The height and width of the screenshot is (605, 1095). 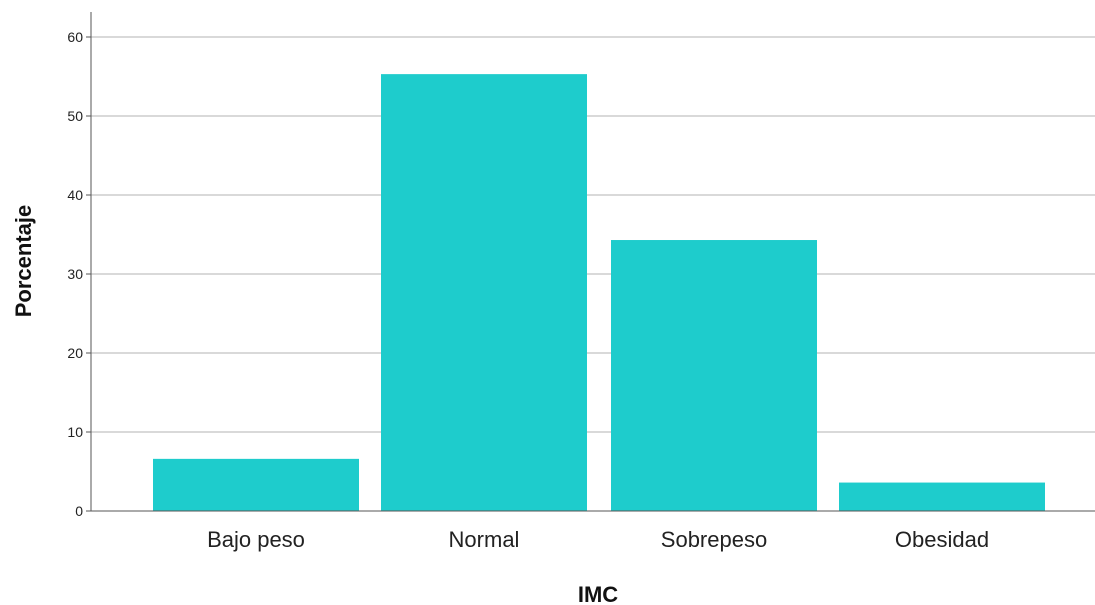 I want to click on y-tick-label: 50, so click(x=75, y=116).